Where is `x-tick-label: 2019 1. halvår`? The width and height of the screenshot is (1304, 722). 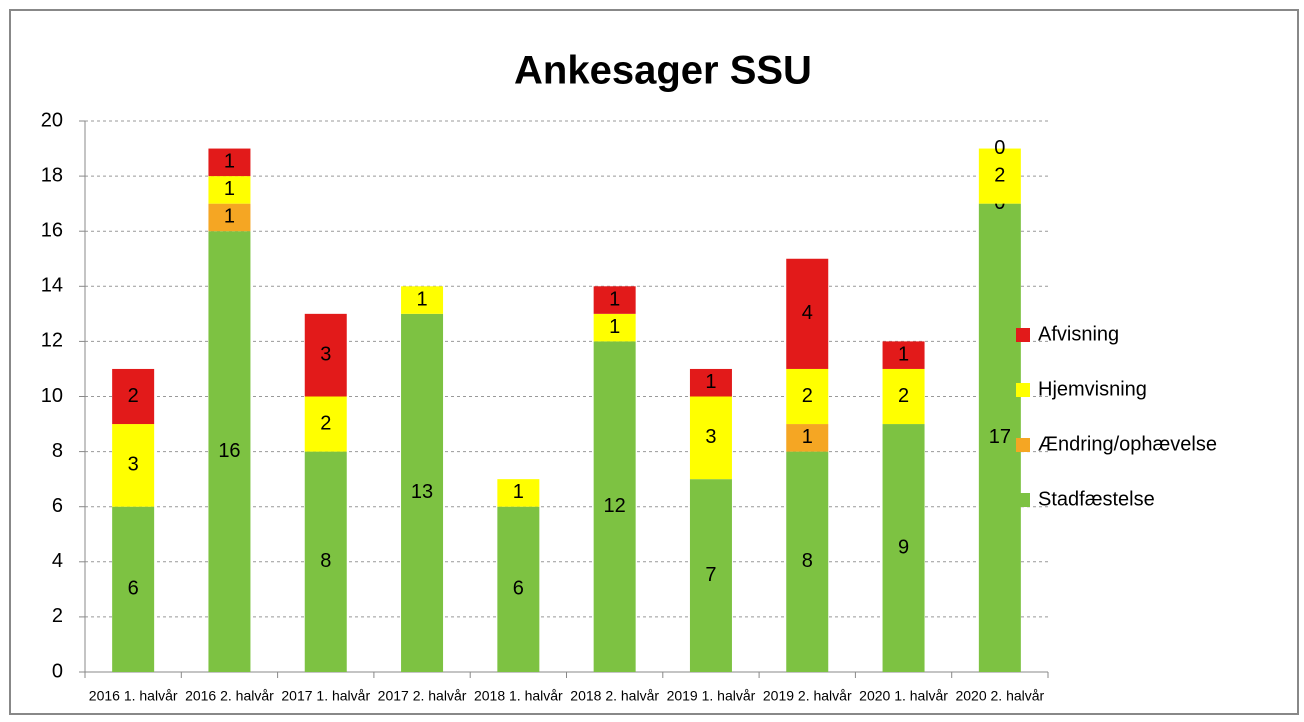 x-tick-label: 2019 1. halvår is located at coordinates (711, 696).